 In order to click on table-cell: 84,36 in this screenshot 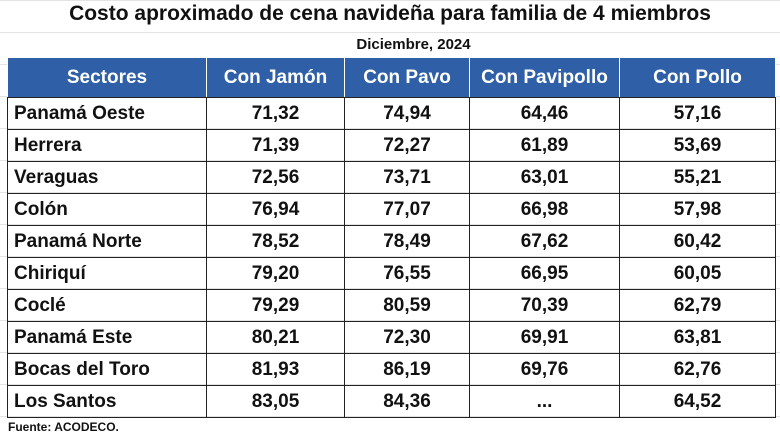, I will do `click(407, 401)`.